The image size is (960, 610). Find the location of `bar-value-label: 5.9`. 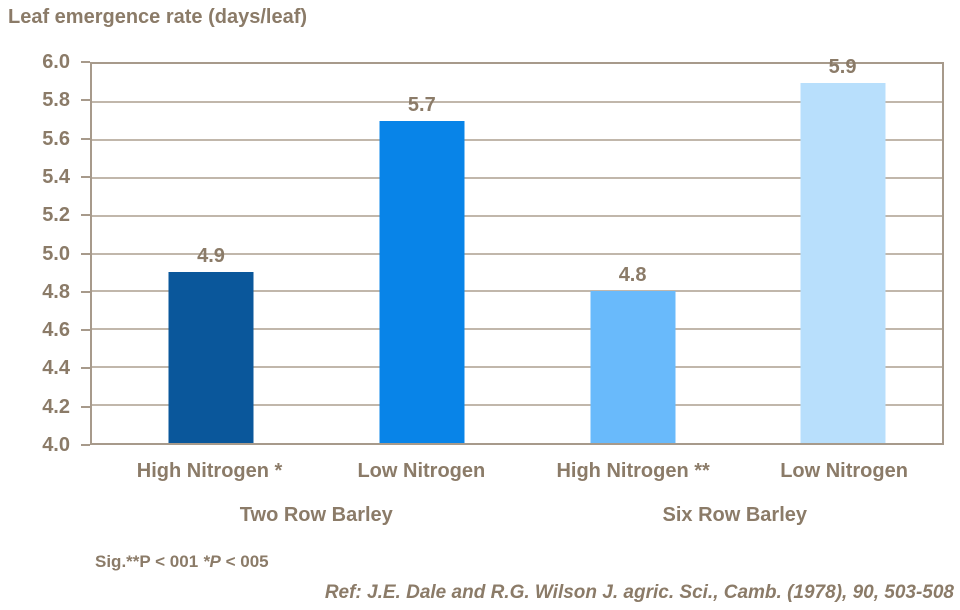

bar-value-label: 5.9 is located at coordinates (842, 66).